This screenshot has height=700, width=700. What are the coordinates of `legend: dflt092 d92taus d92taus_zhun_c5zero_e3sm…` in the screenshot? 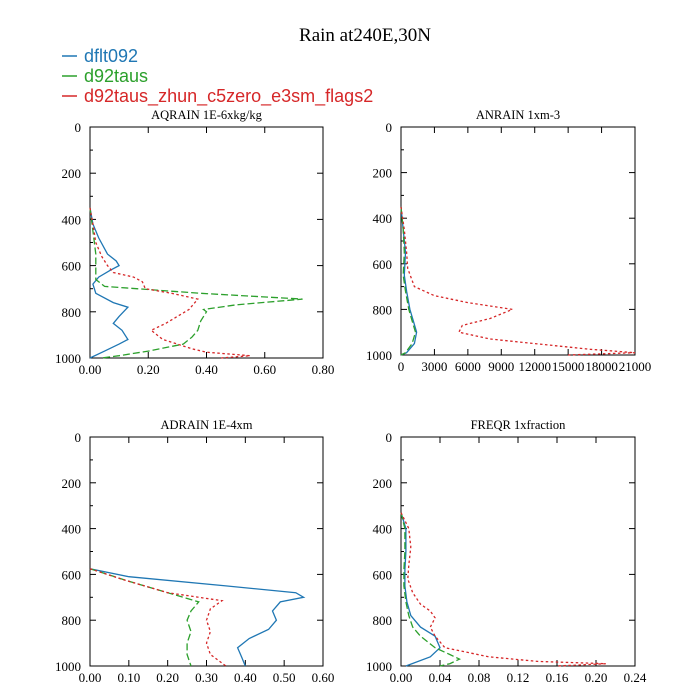 It's located at (217, 76).